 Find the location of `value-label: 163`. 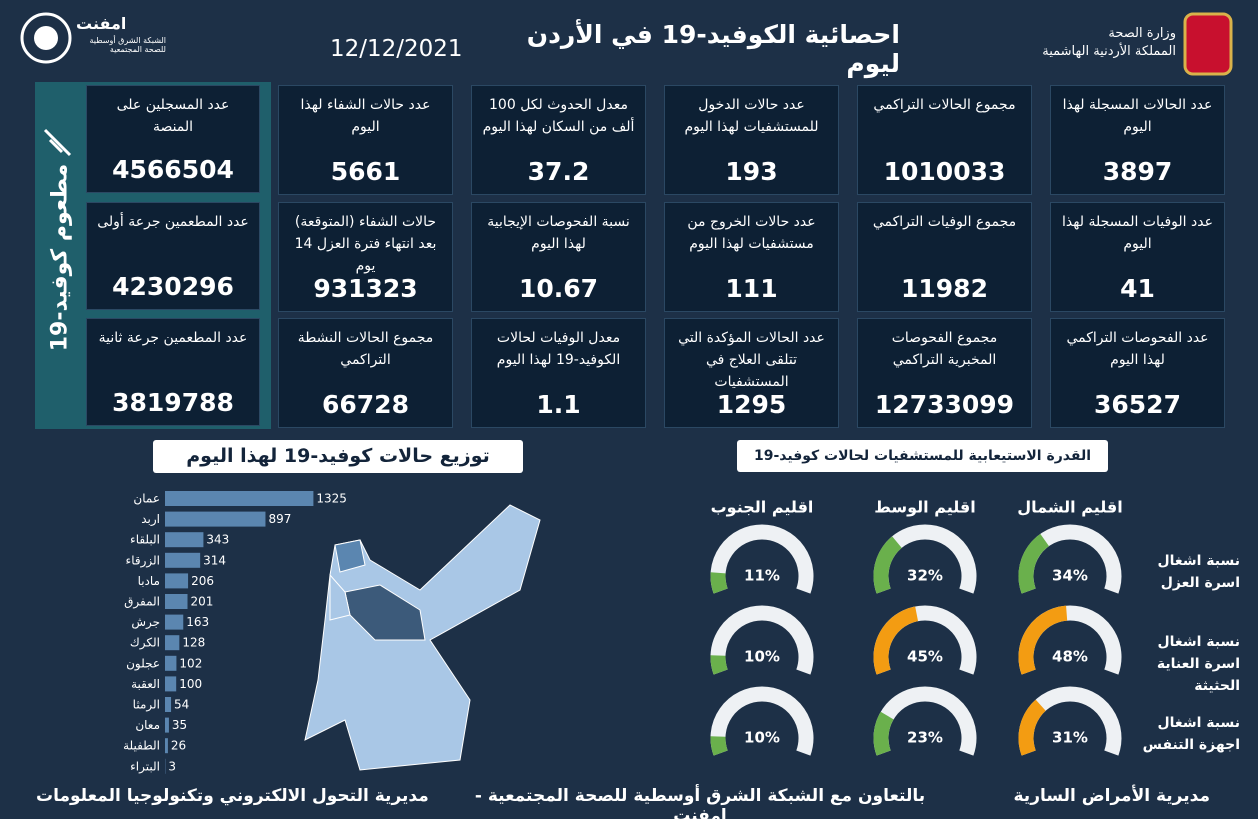

value-label: 163 is located at coordinates (197, 622).